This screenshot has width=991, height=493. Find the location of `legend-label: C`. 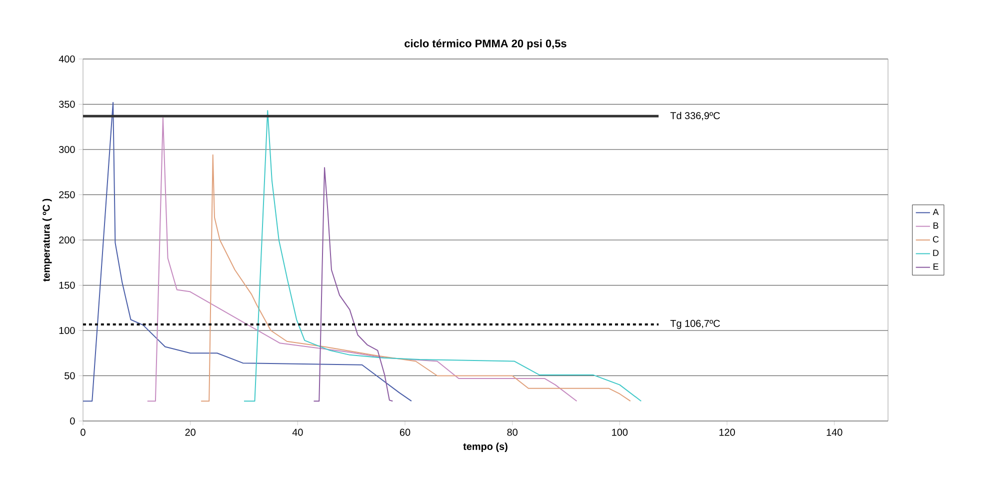

legend-label: C is located at coordinates (935, 239).